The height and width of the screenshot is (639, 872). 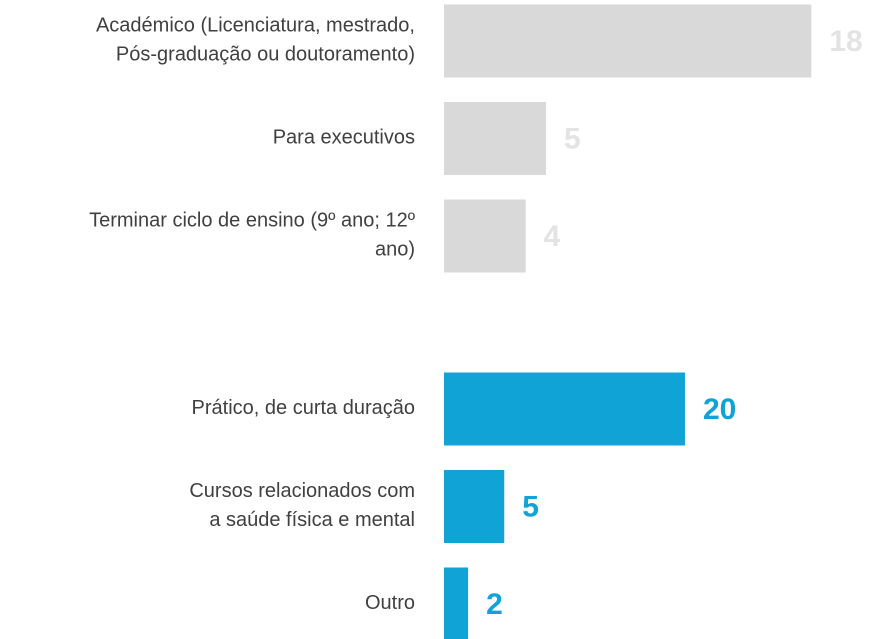 I want to click on category-line: Académico (Licenciatura, mestrado,, so click(x=255, y=26).